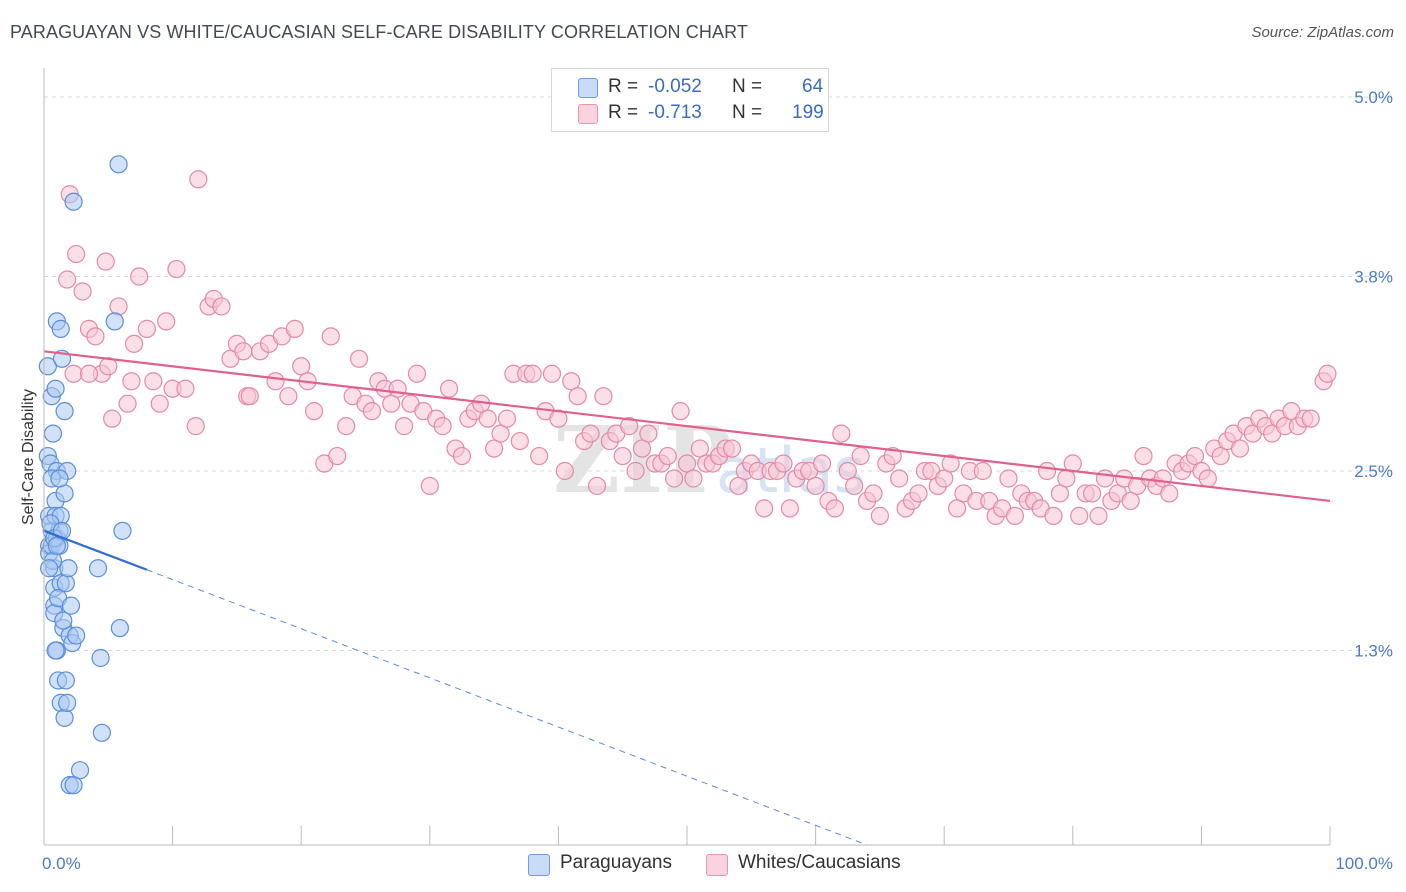 The image size is (1406, 892). I want to click on source-label: Source: ZipAtlas.com, so click(1322, 32).